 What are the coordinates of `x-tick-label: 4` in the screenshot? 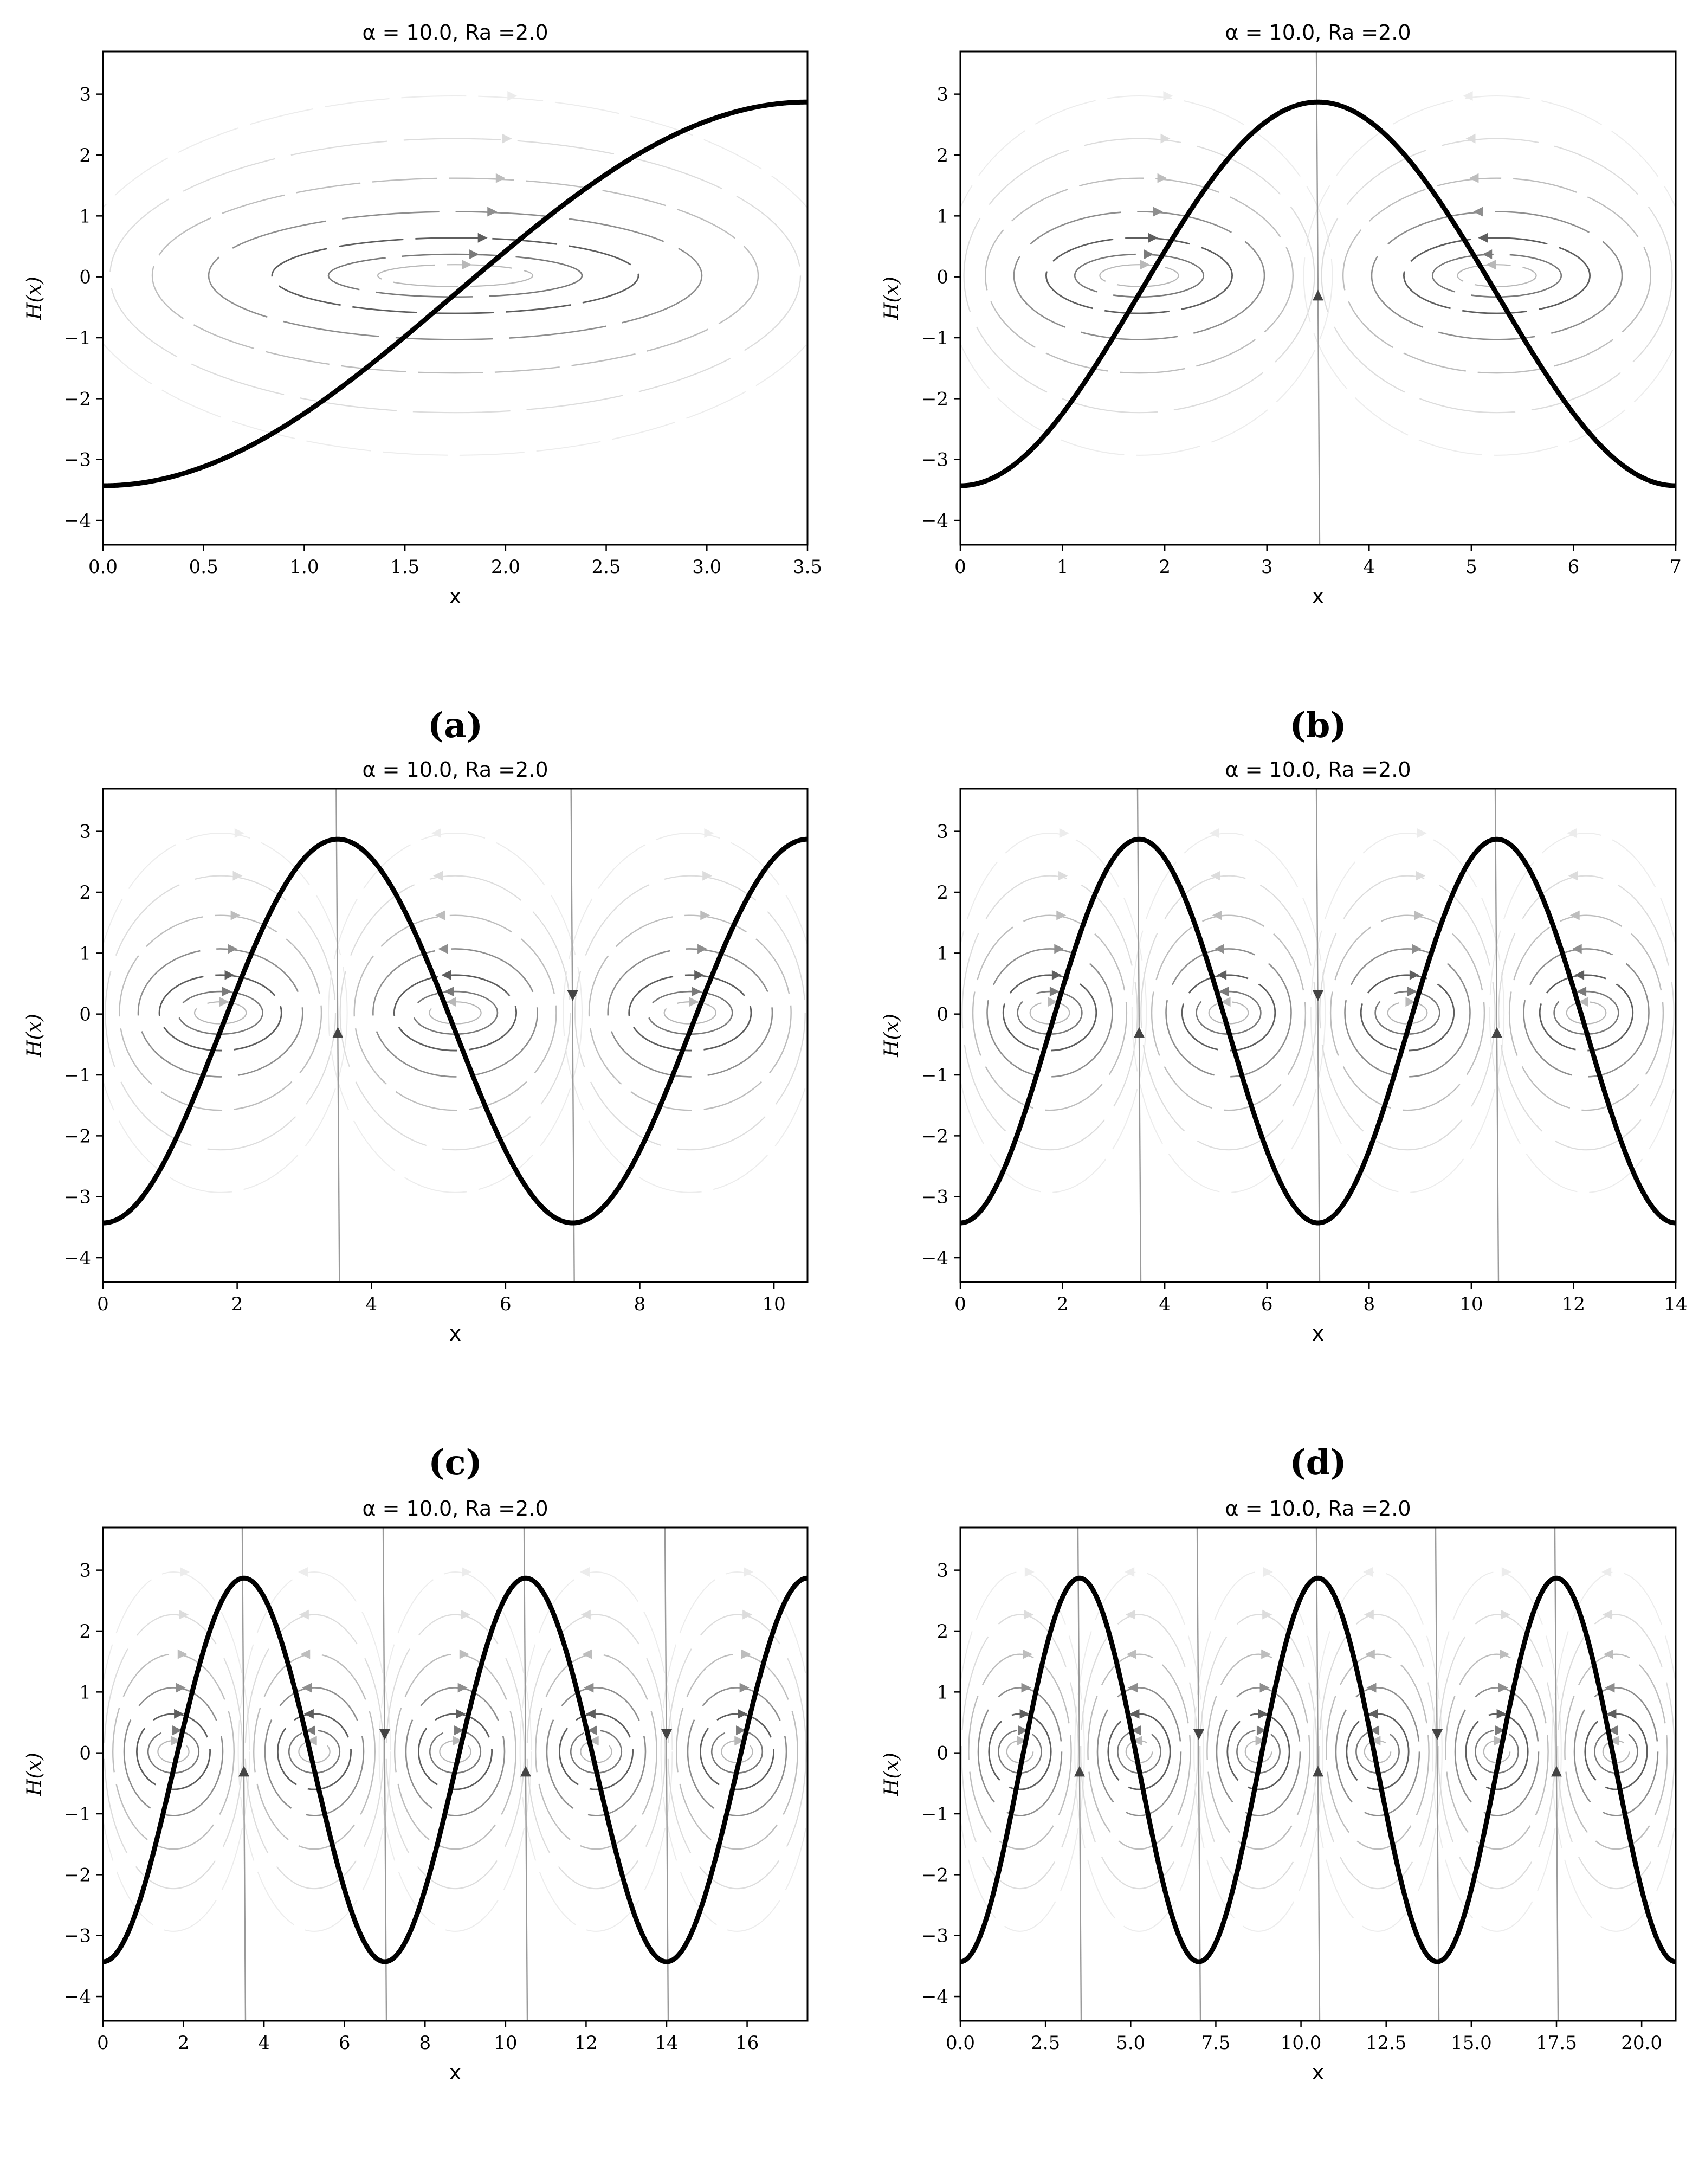 It's located at (264, 2043).